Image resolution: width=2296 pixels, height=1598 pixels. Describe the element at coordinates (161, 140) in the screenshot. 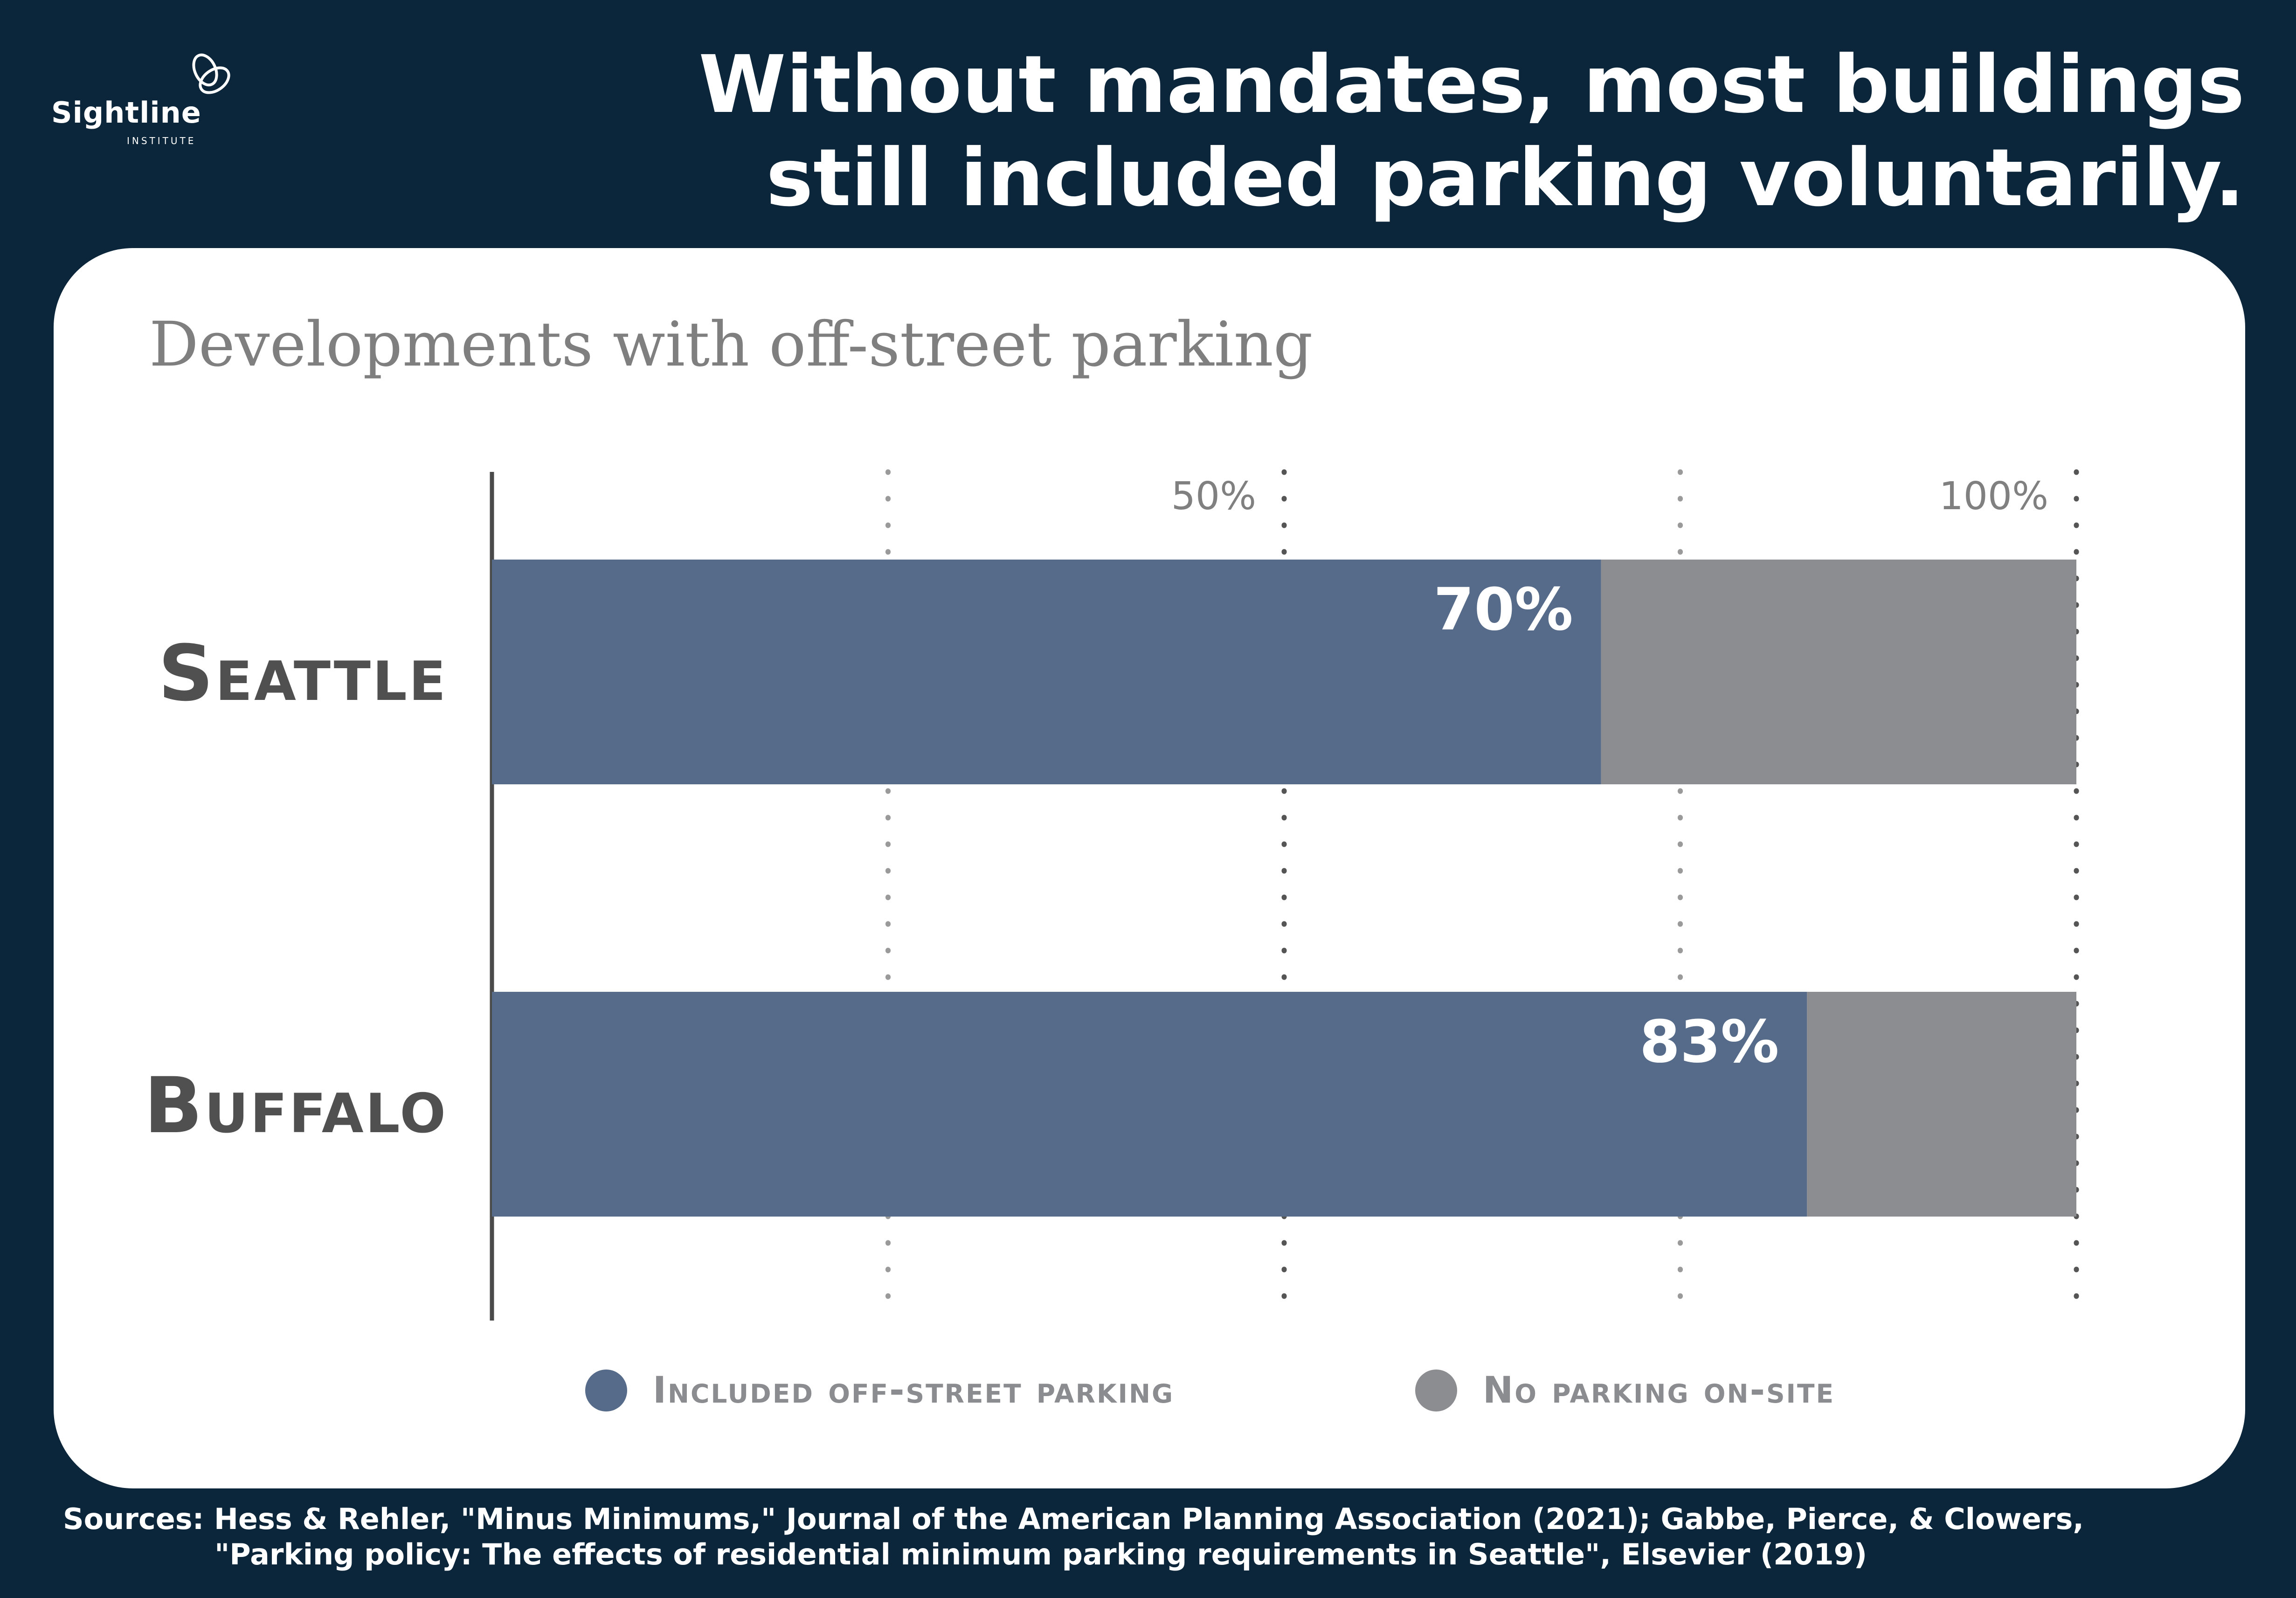

I see `logo-subtitle: INSTITUTE` at that location.